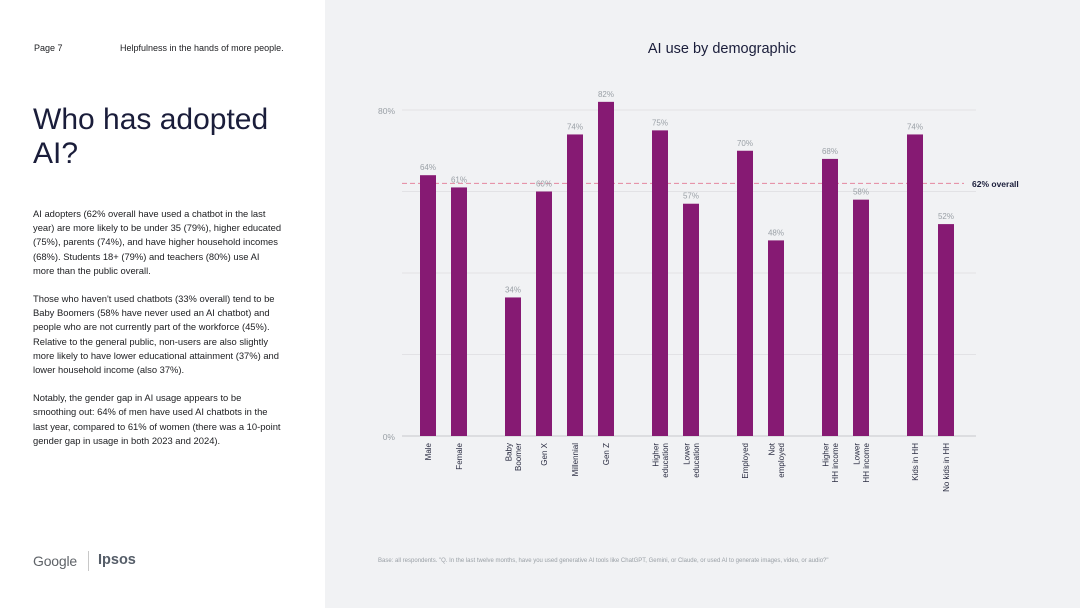 This screenshot has height=608, width=1080. Describe the element at coordinates (691, 460) in the screenshot. I see `category-label: Lowereducation` at that location.